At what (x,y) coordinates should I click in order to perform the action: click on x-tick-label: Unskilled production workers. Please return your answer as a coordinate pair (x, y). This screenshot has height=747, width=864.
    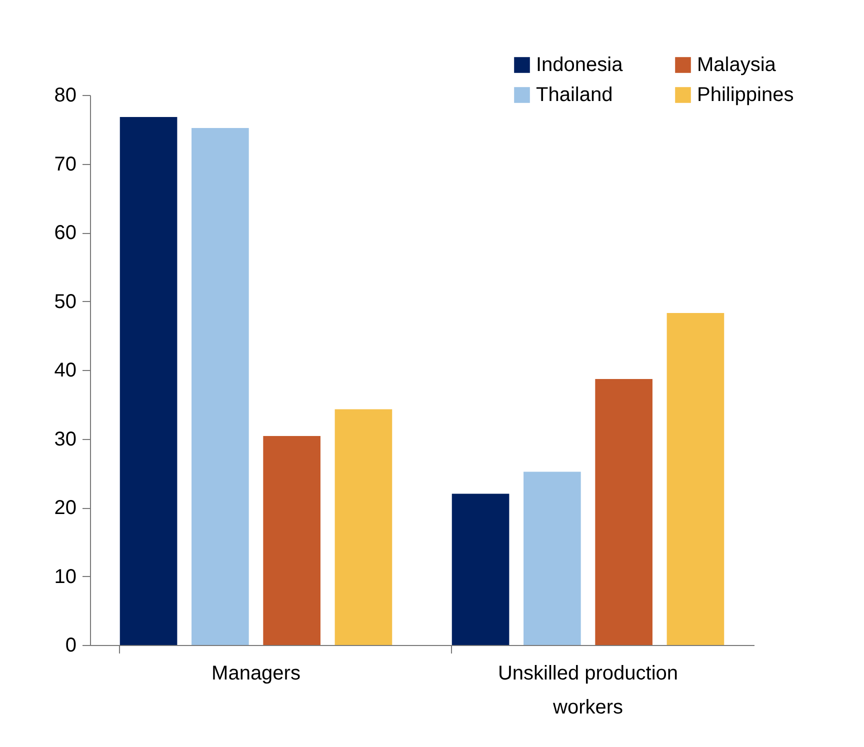
    Looking at the image, I should click on (588, 690).